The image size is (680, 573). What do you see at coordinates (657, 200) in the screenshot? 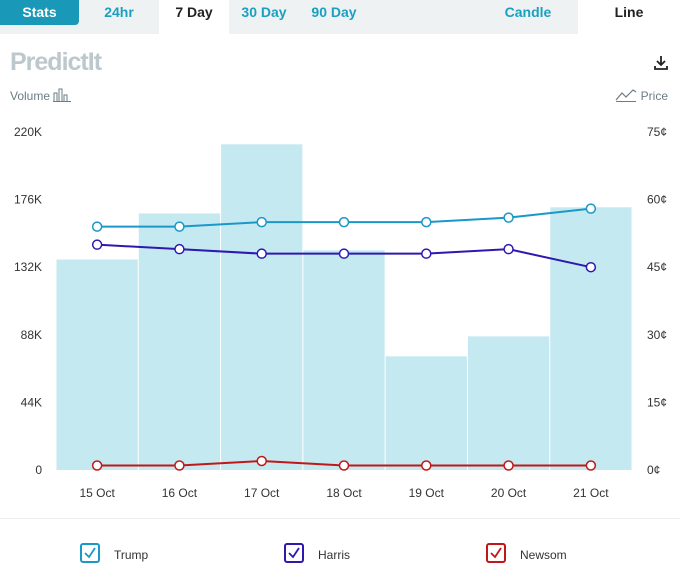
I see `right-axis-tick-label: 60¢` at bounding box center [657, 200].